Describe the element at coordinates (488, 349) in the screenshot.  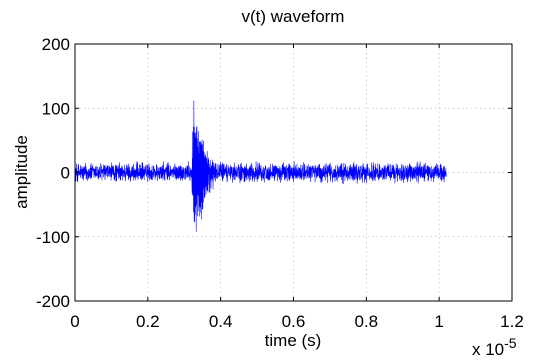
I see `x-axis-multiplier-base: x 10` at that location.